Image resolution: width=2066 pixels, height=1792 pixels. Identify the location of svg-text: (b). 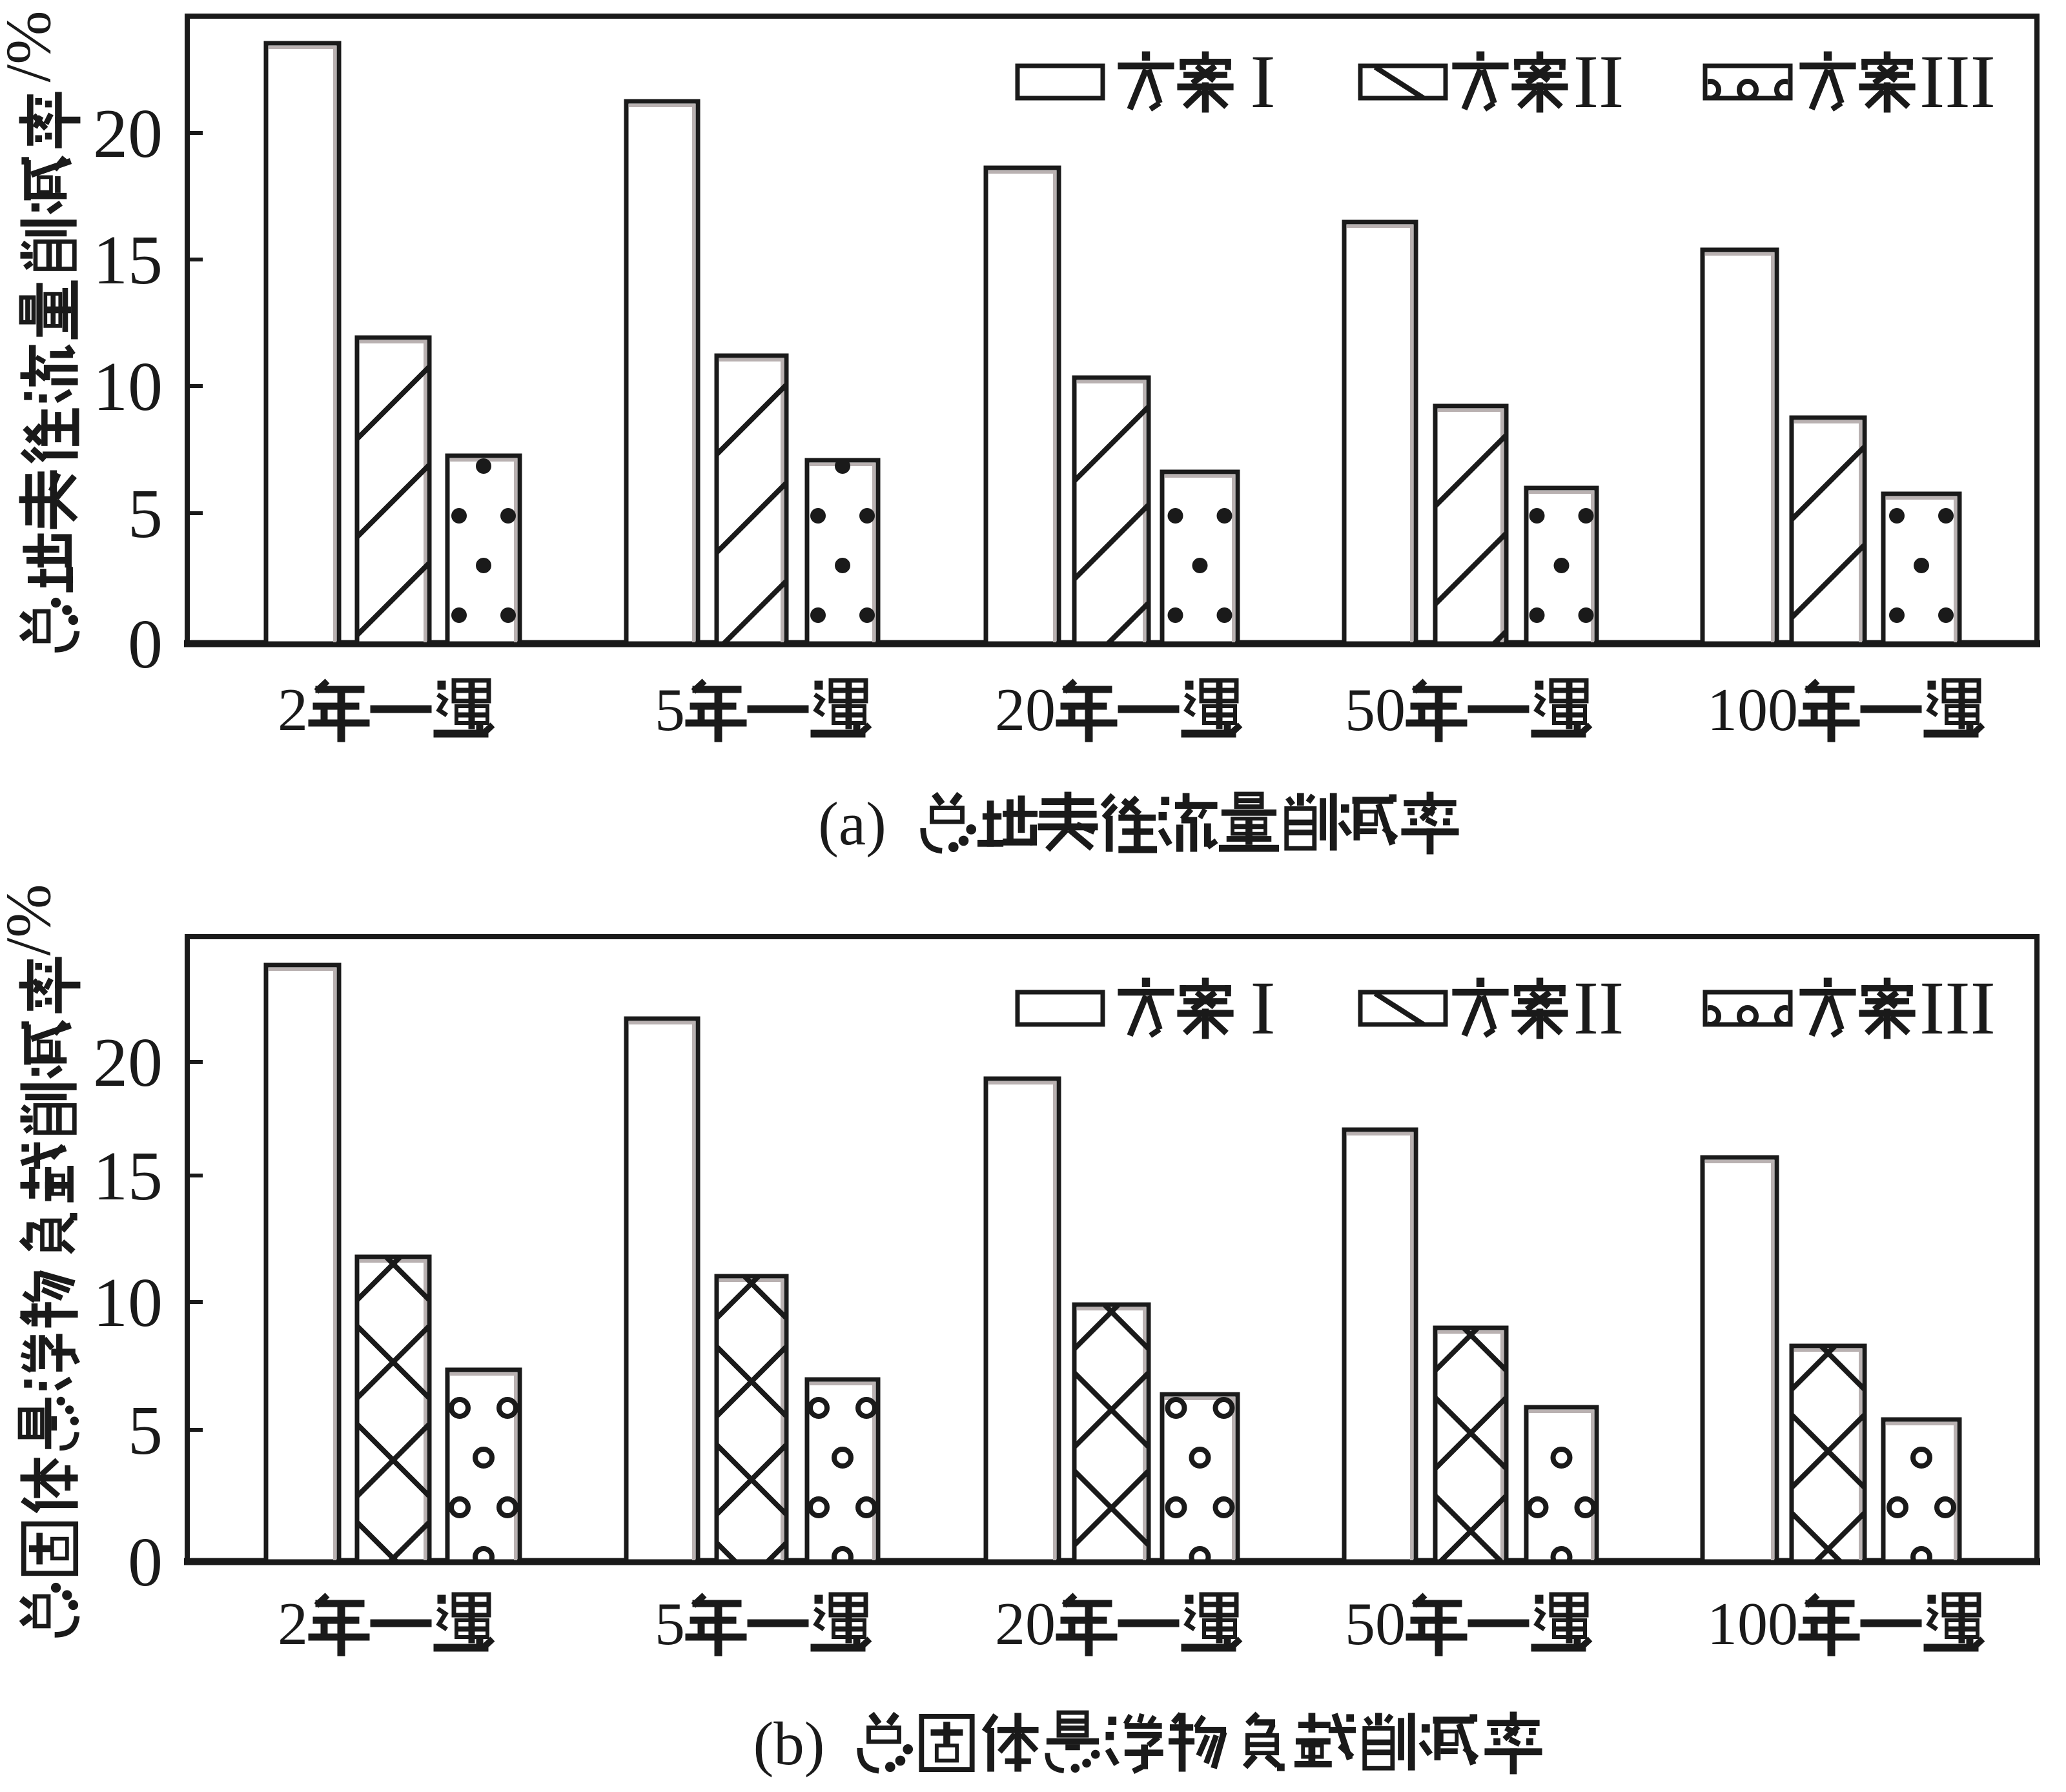
(789, 1743).